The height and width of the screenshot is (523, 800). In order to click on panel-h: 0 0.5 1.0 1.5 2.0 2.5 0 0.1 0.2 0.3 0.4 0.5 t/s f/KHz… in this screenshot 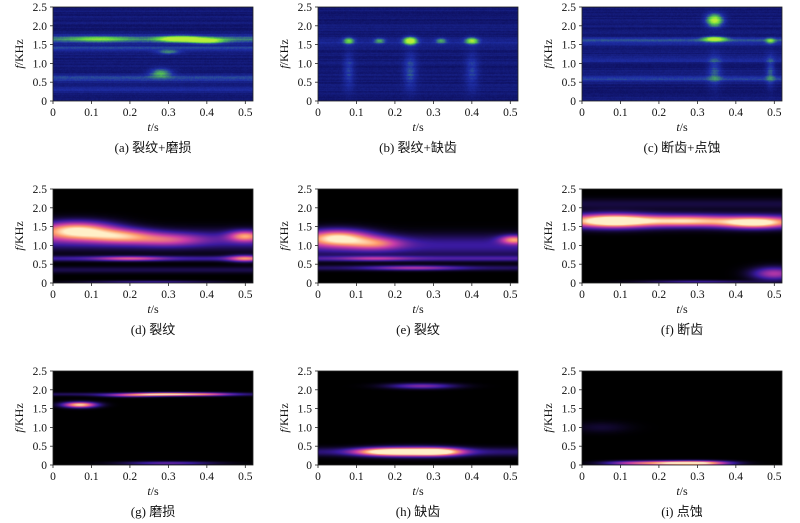, I will do `click(398, 442)`.